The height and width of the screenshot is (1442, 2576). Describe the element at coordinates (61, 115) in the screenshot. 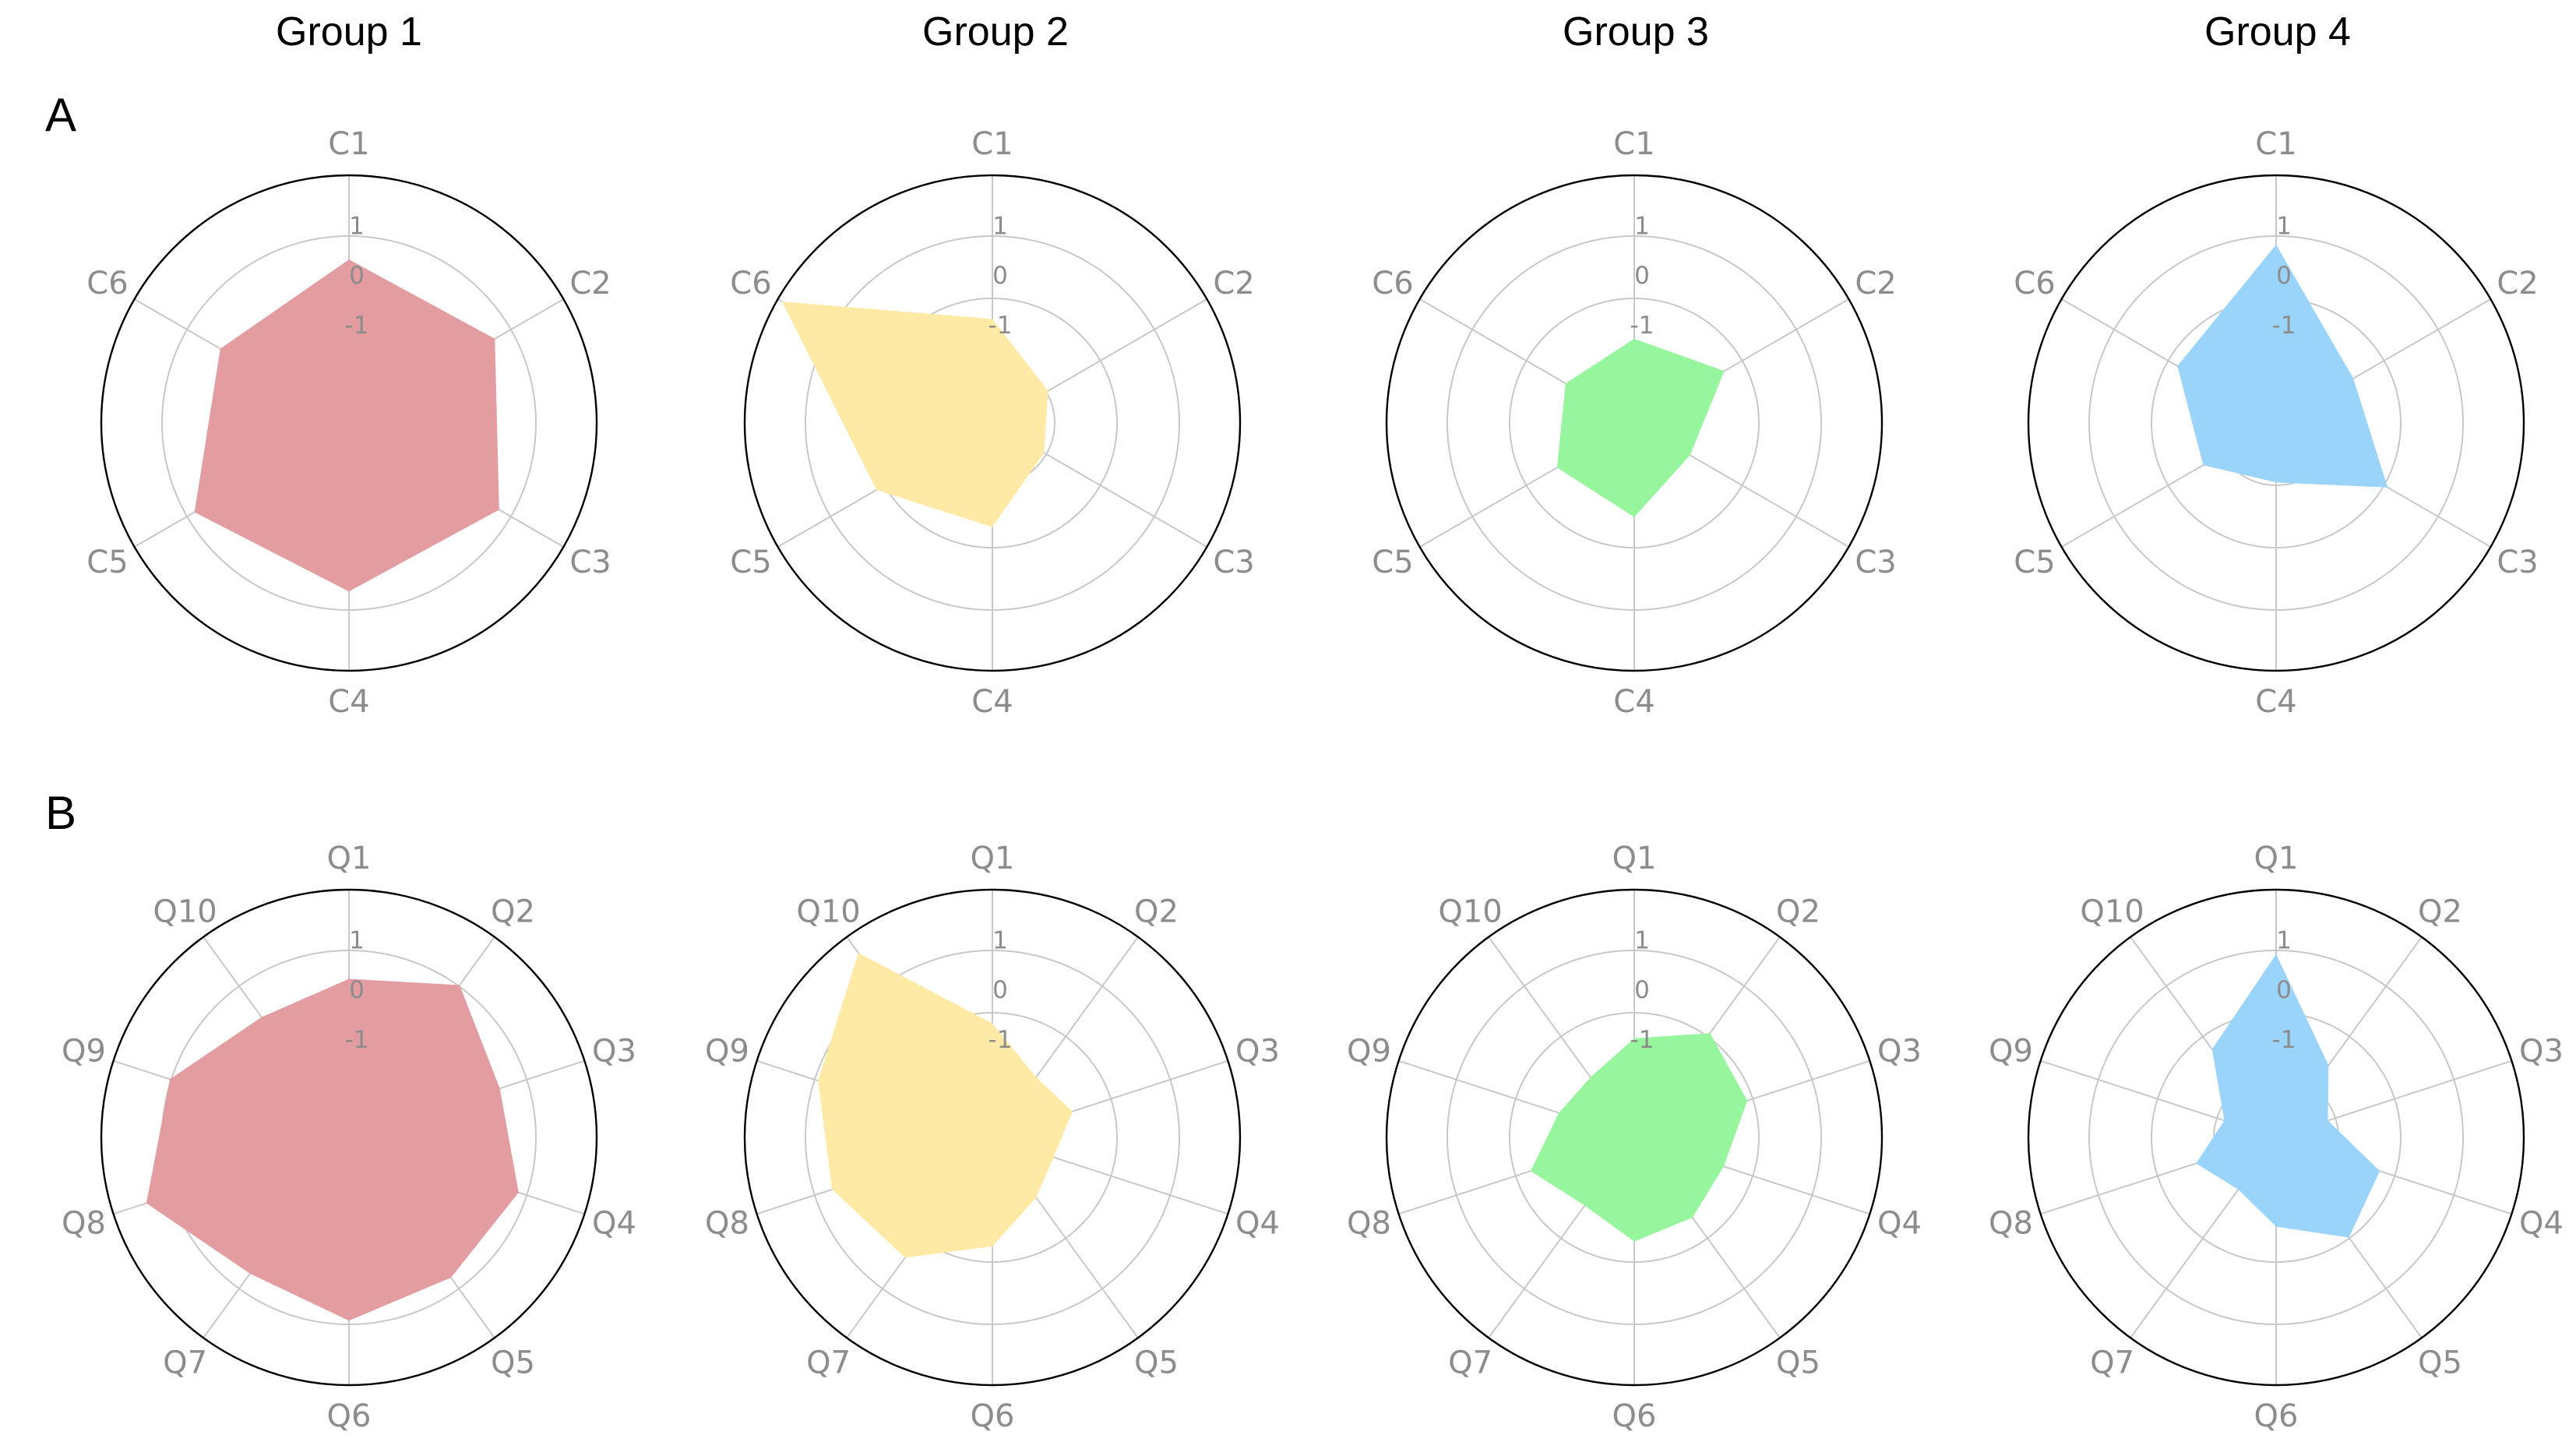

I see `row-label-a: A` at that location.